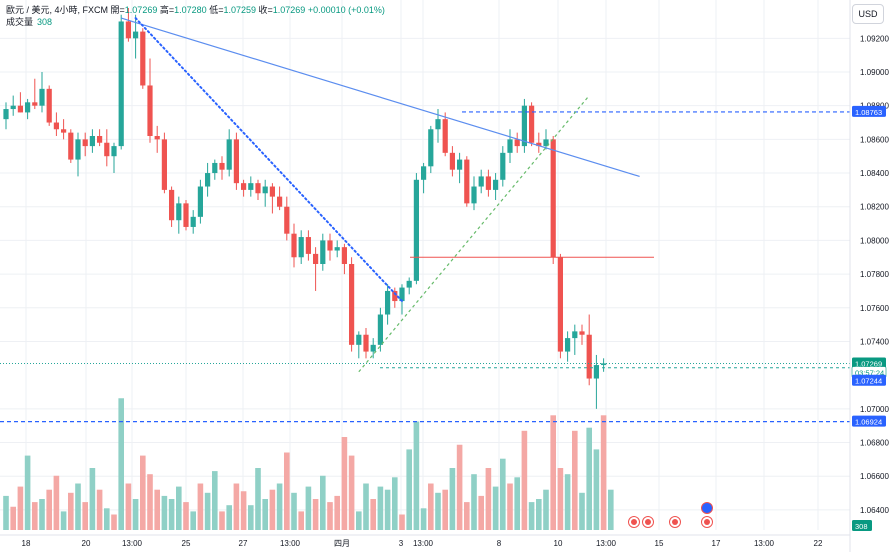 This screenshot has height=552, width=892. Describe the element at coordinates (20, 22) in the screenshot. I see `volume-label: 成交量` at that location.